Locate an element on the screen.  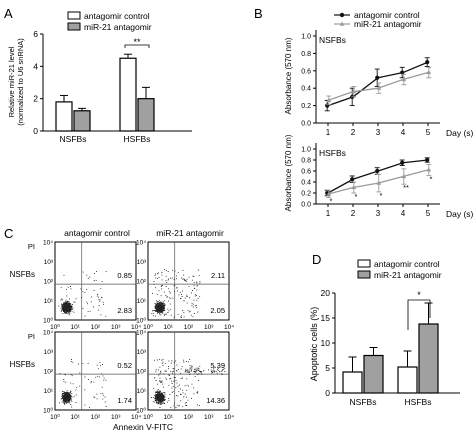
d-ytick-label: 20 is located at coordinates (326, 293).